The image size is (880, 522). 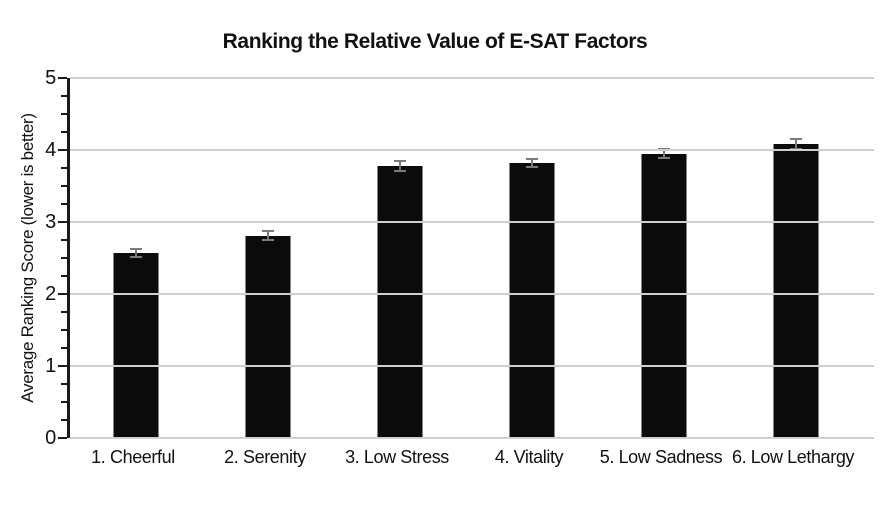 I want to click on y-tick-label: 3, so click(x=50, y=222).